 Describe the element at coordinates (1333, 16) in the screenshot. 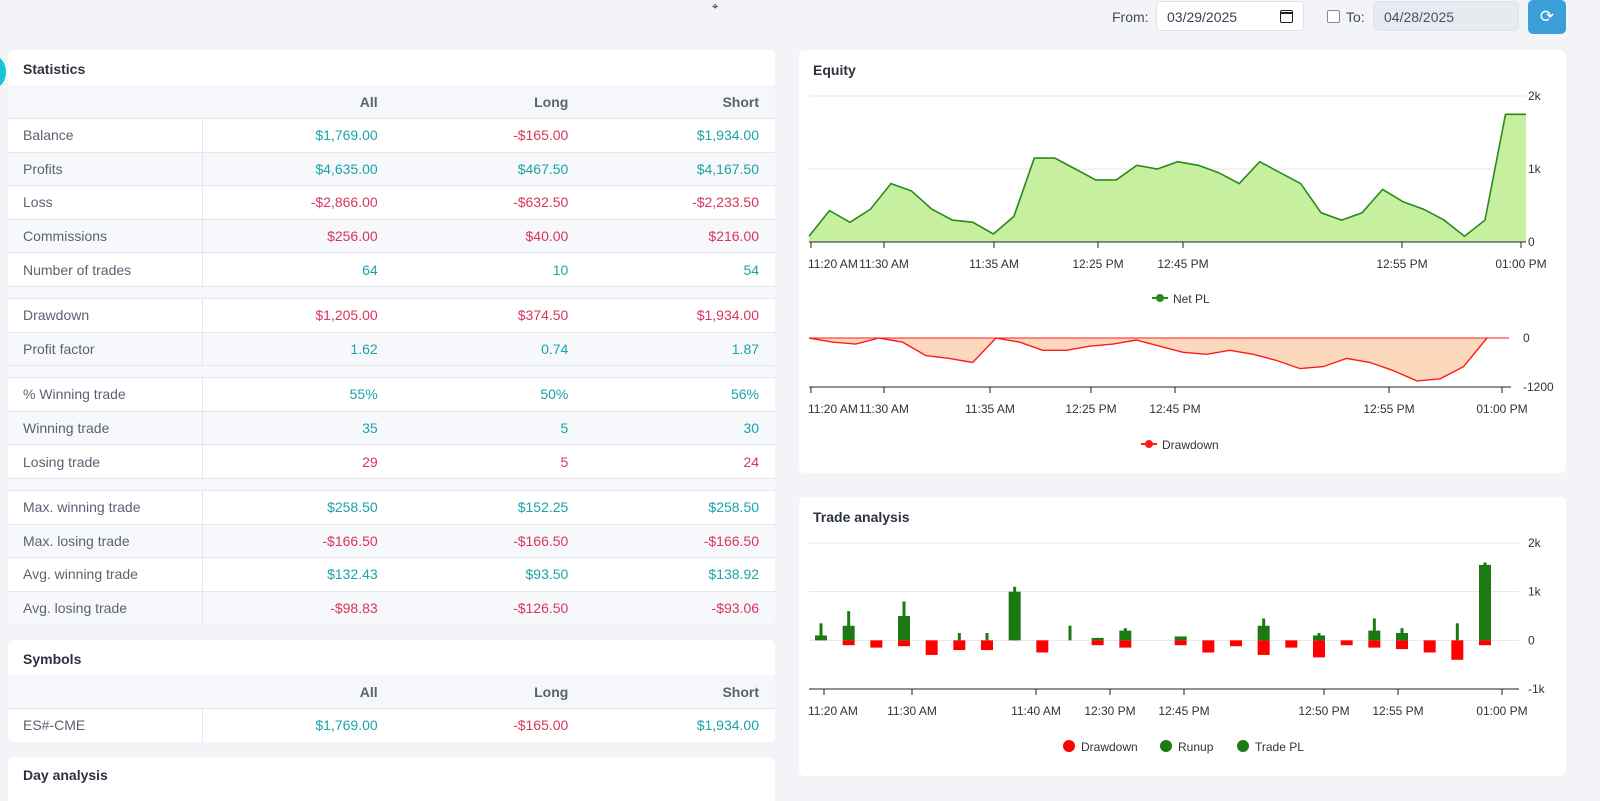

I see `to-date-checkbox` at that location.